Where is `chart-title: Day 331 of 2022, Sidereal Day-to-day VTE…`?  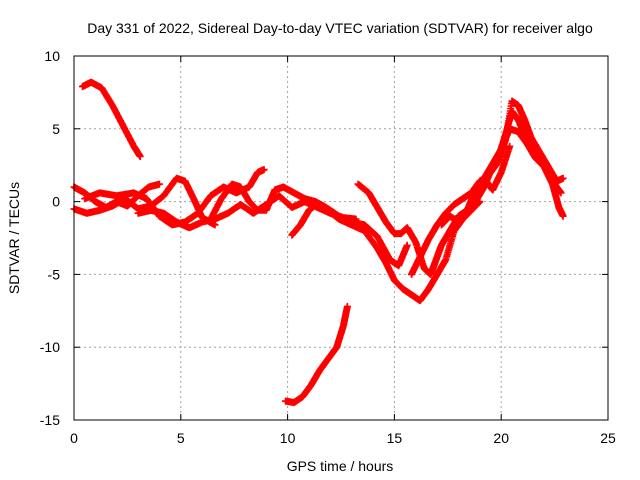
chart-title: Day 331 of 2022, Sidereal Day-to-day VTE… is located at coordinates (340, 28).